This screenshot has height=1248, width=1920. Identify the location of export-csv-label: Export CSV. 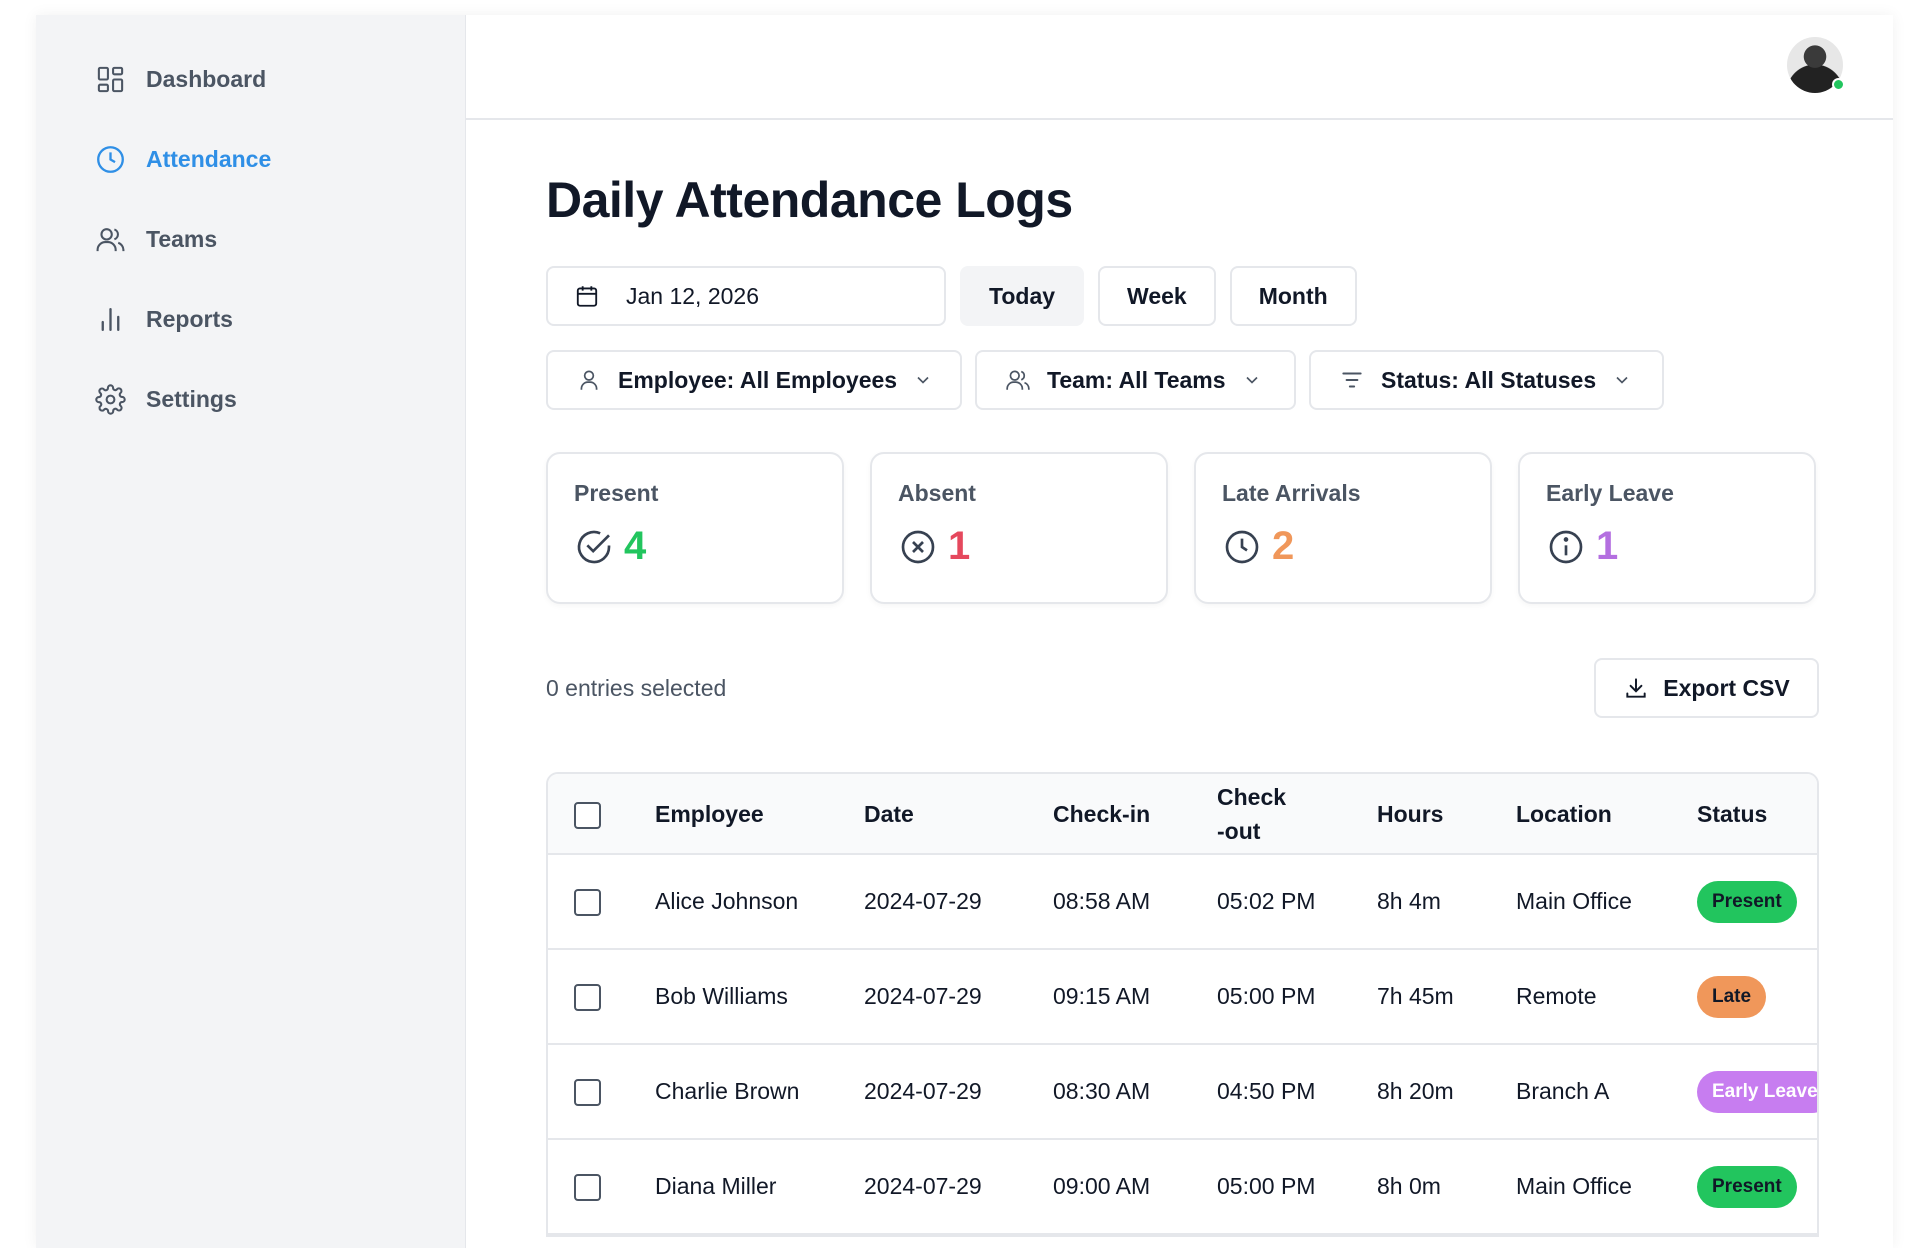
(1726, 687).